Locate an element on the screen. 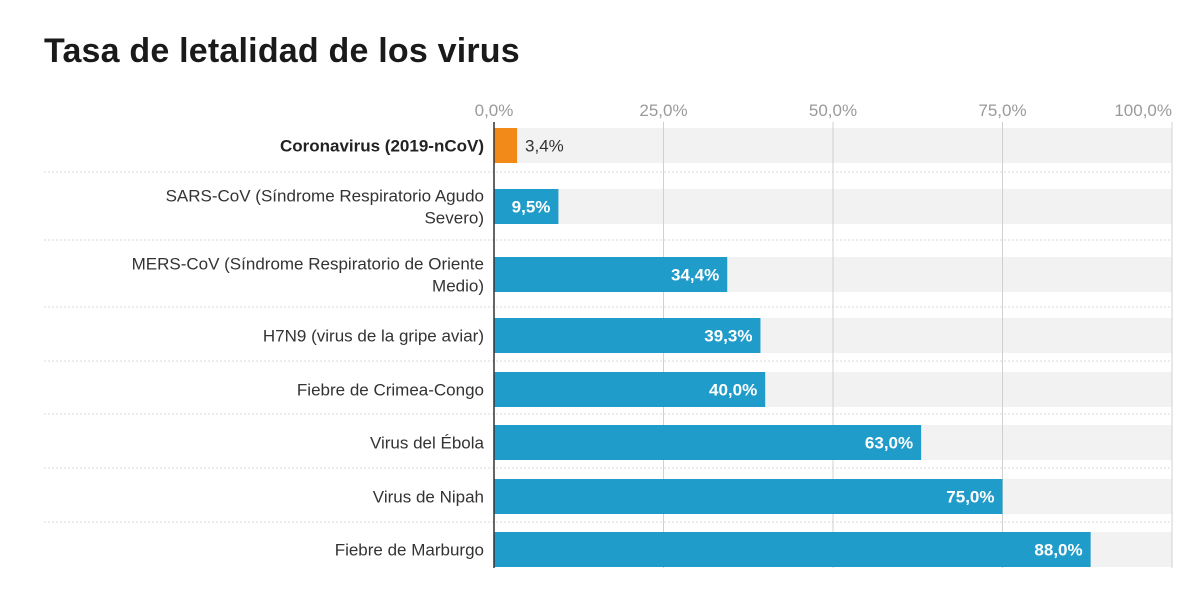 This screenshot has height=597, width=1200. category-label: SARS-CoV (Síndrome Respiratorio Agudo is located at coordinates (325, 196).